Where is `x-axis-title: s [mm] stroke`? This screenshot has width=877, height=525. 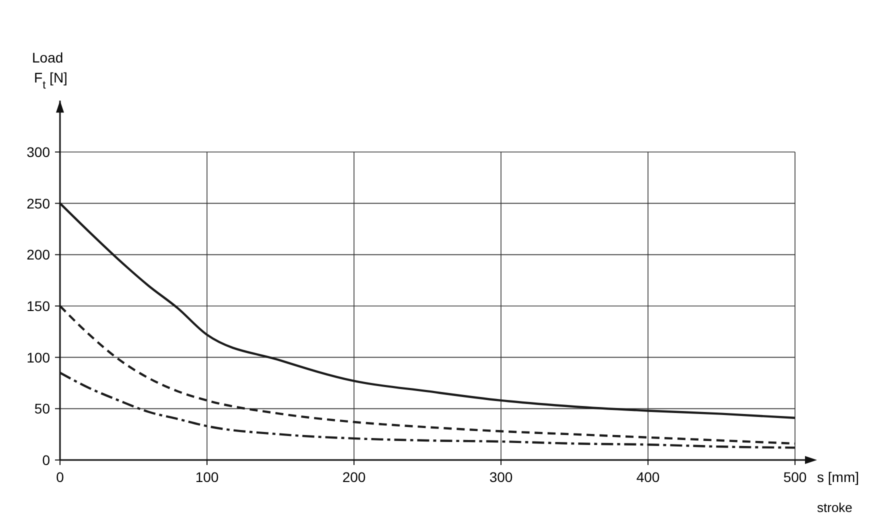 x-axis-title: s [mm] stroke is located at coordinates (838, 492).